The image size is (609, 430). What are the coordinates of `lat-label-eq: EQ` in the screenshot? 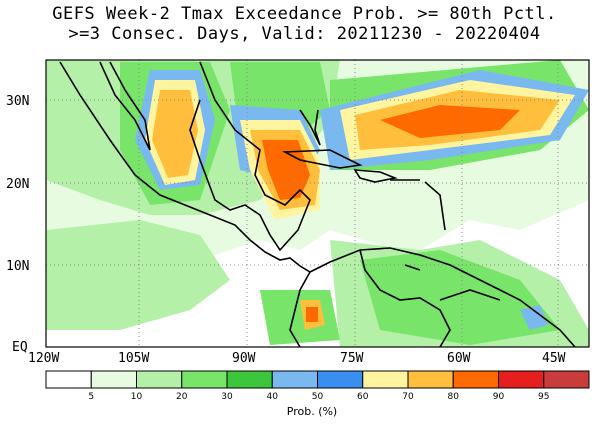 It's located at (20, 347).